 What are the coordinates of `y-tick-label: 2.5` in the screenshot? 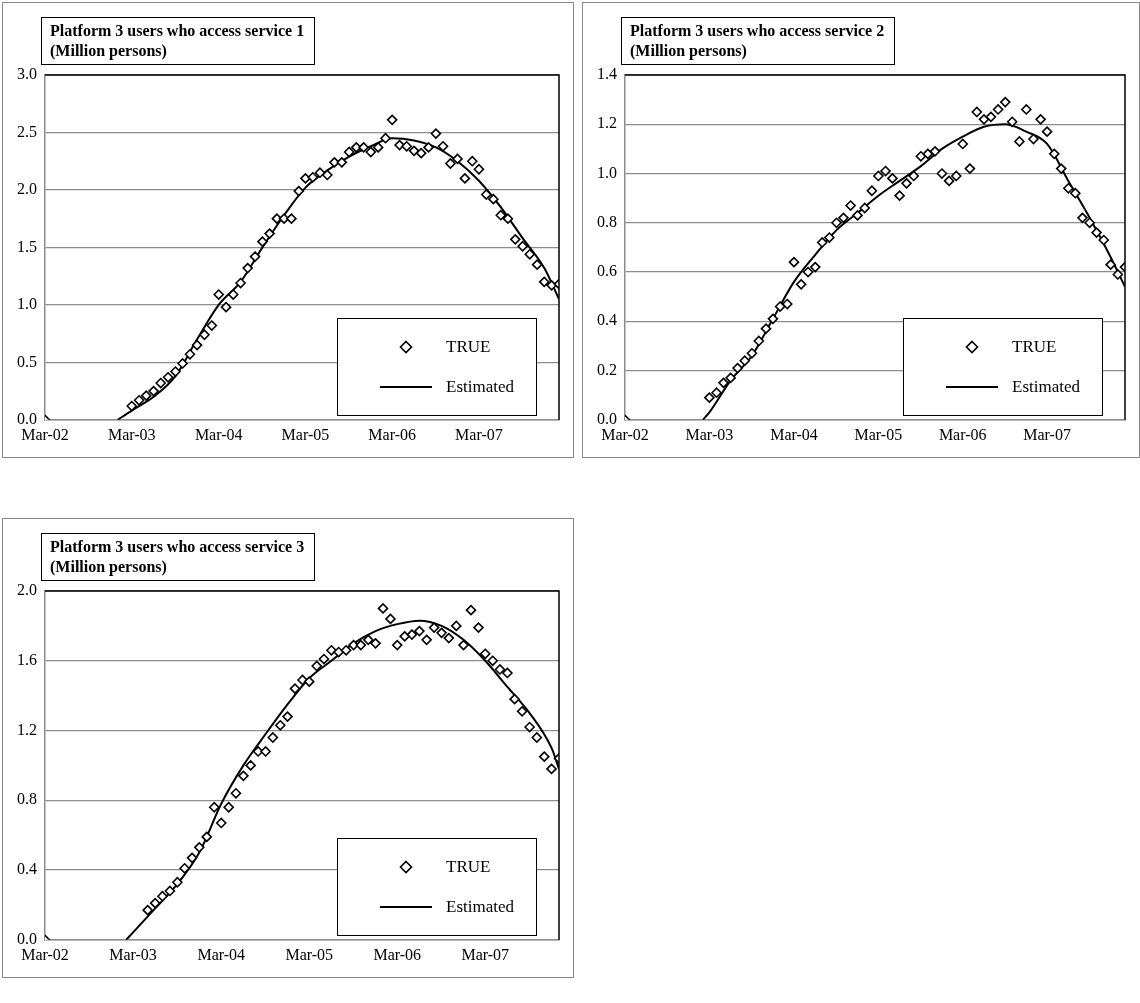 It's located at (27, 131).